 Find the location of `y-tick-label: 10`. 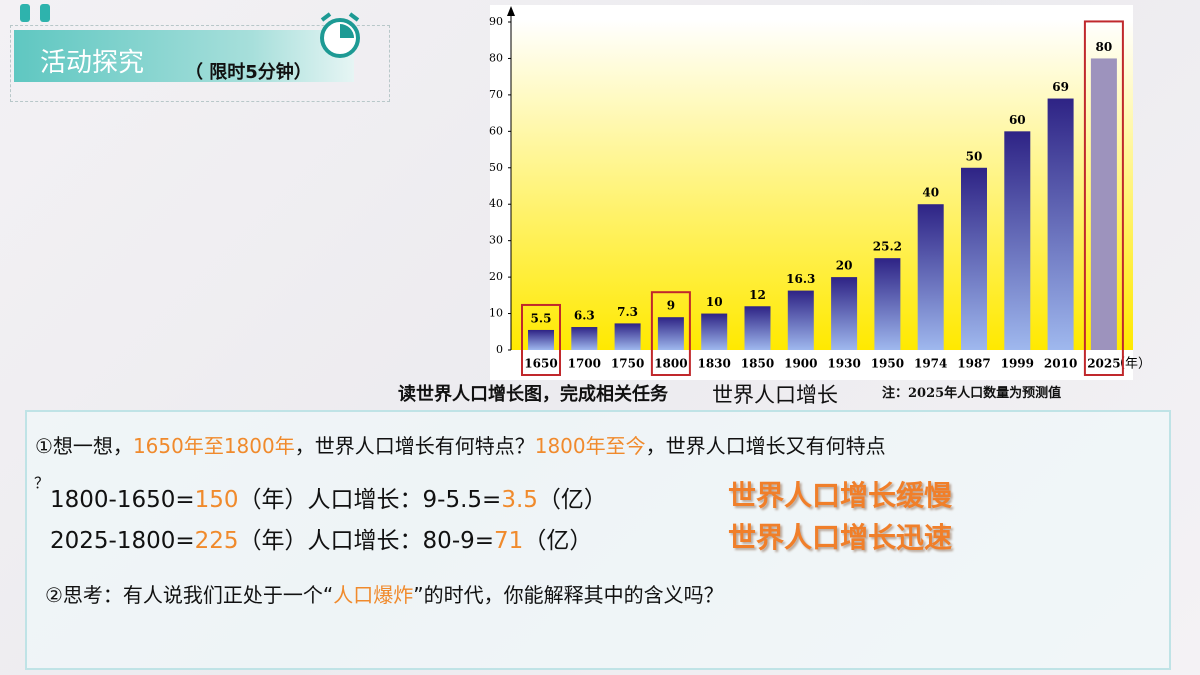

y-tick-label: 10 is located at coordinates (496, 313).